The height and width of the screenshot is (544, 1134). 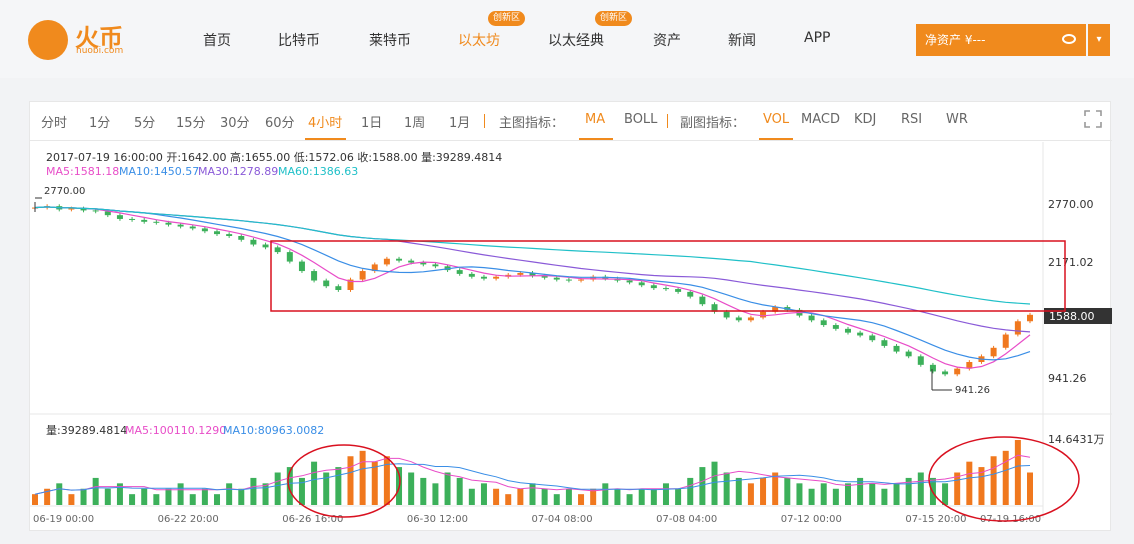 I want to click on net-assets-label: 净资产 ¥---, so click(x=955, y=40).